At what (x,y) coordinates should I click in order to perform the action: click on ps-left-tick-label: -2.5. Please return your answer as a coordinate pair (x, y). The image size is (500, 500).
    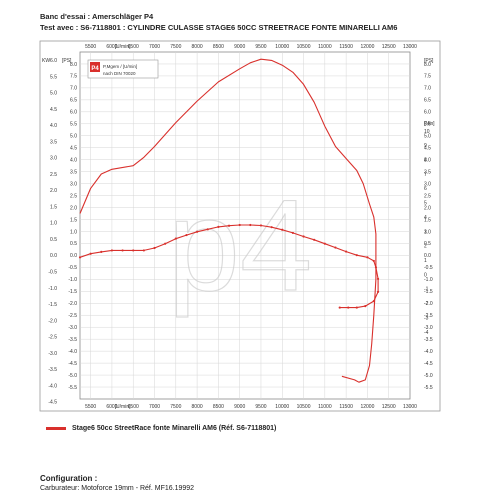
    Looking at the image, I should click on (72, 316).